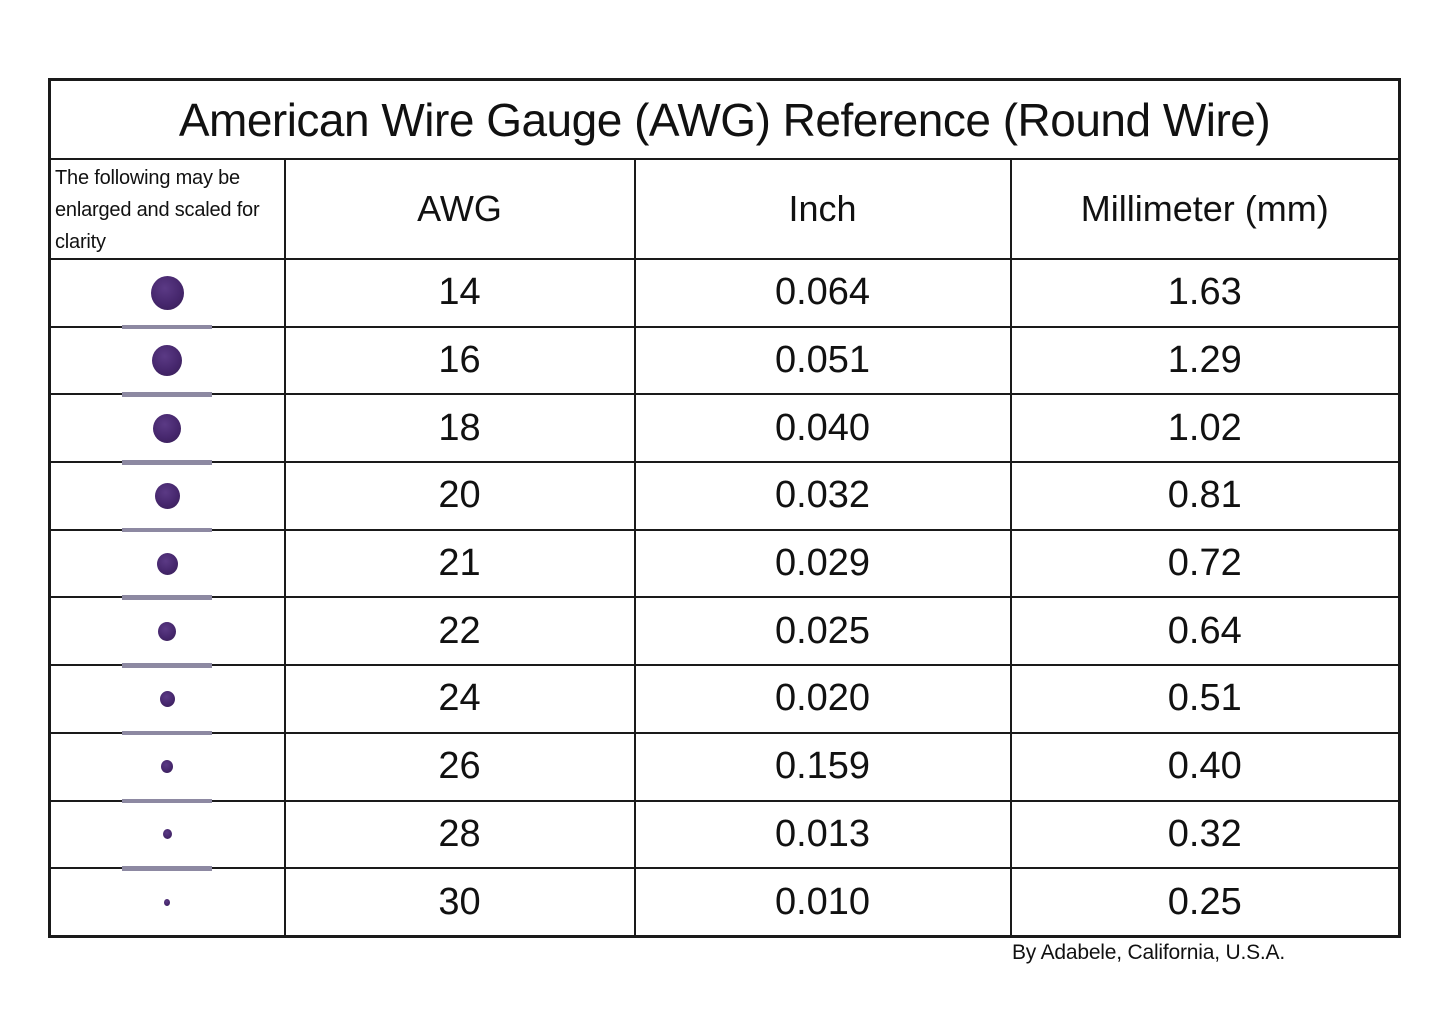 Image resolution: width=1445 pixels, height=1017 pixels. I want to click on awg-value: 26, so click(459, 766).